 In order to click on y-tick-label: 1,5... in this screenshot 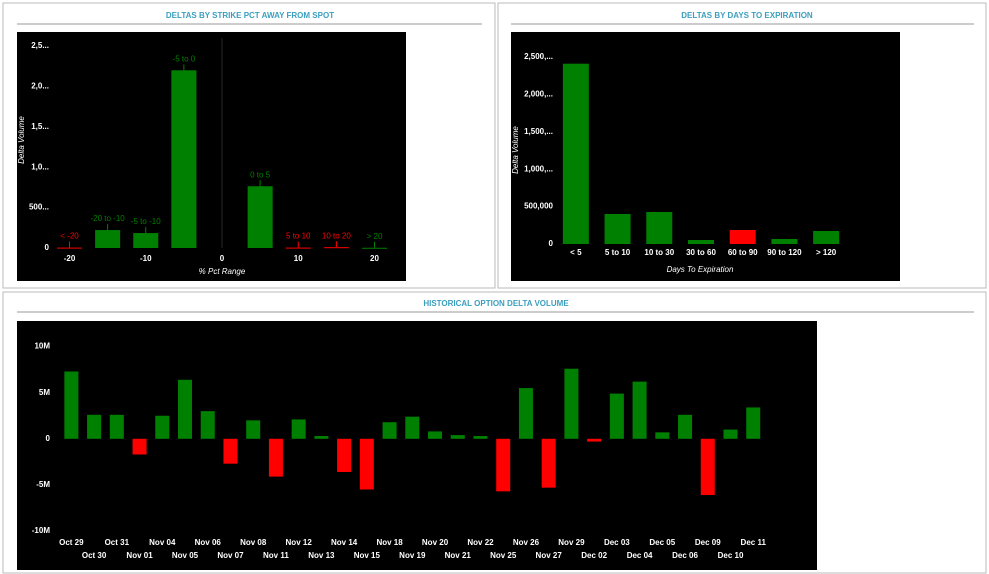, I will do `click(40, 126)`.